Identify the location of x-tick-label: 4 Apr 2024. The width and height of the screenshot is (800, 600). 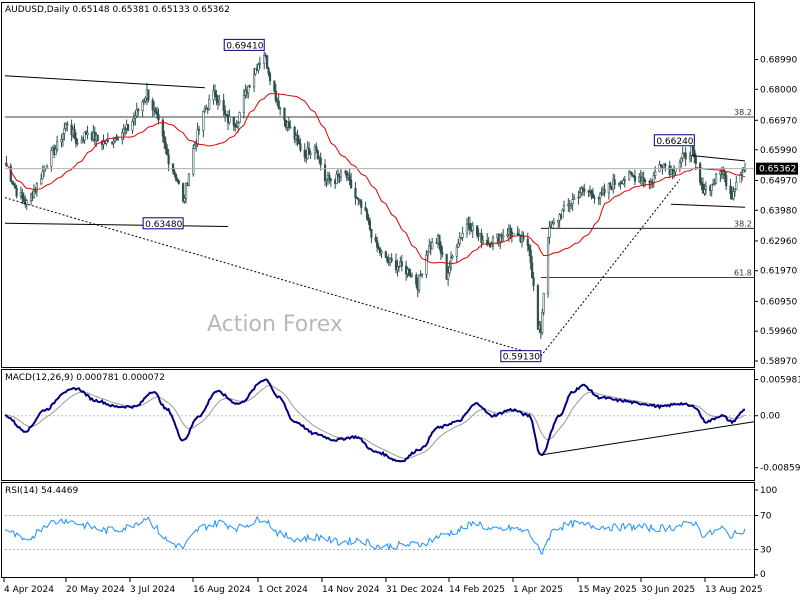
(29, 590).